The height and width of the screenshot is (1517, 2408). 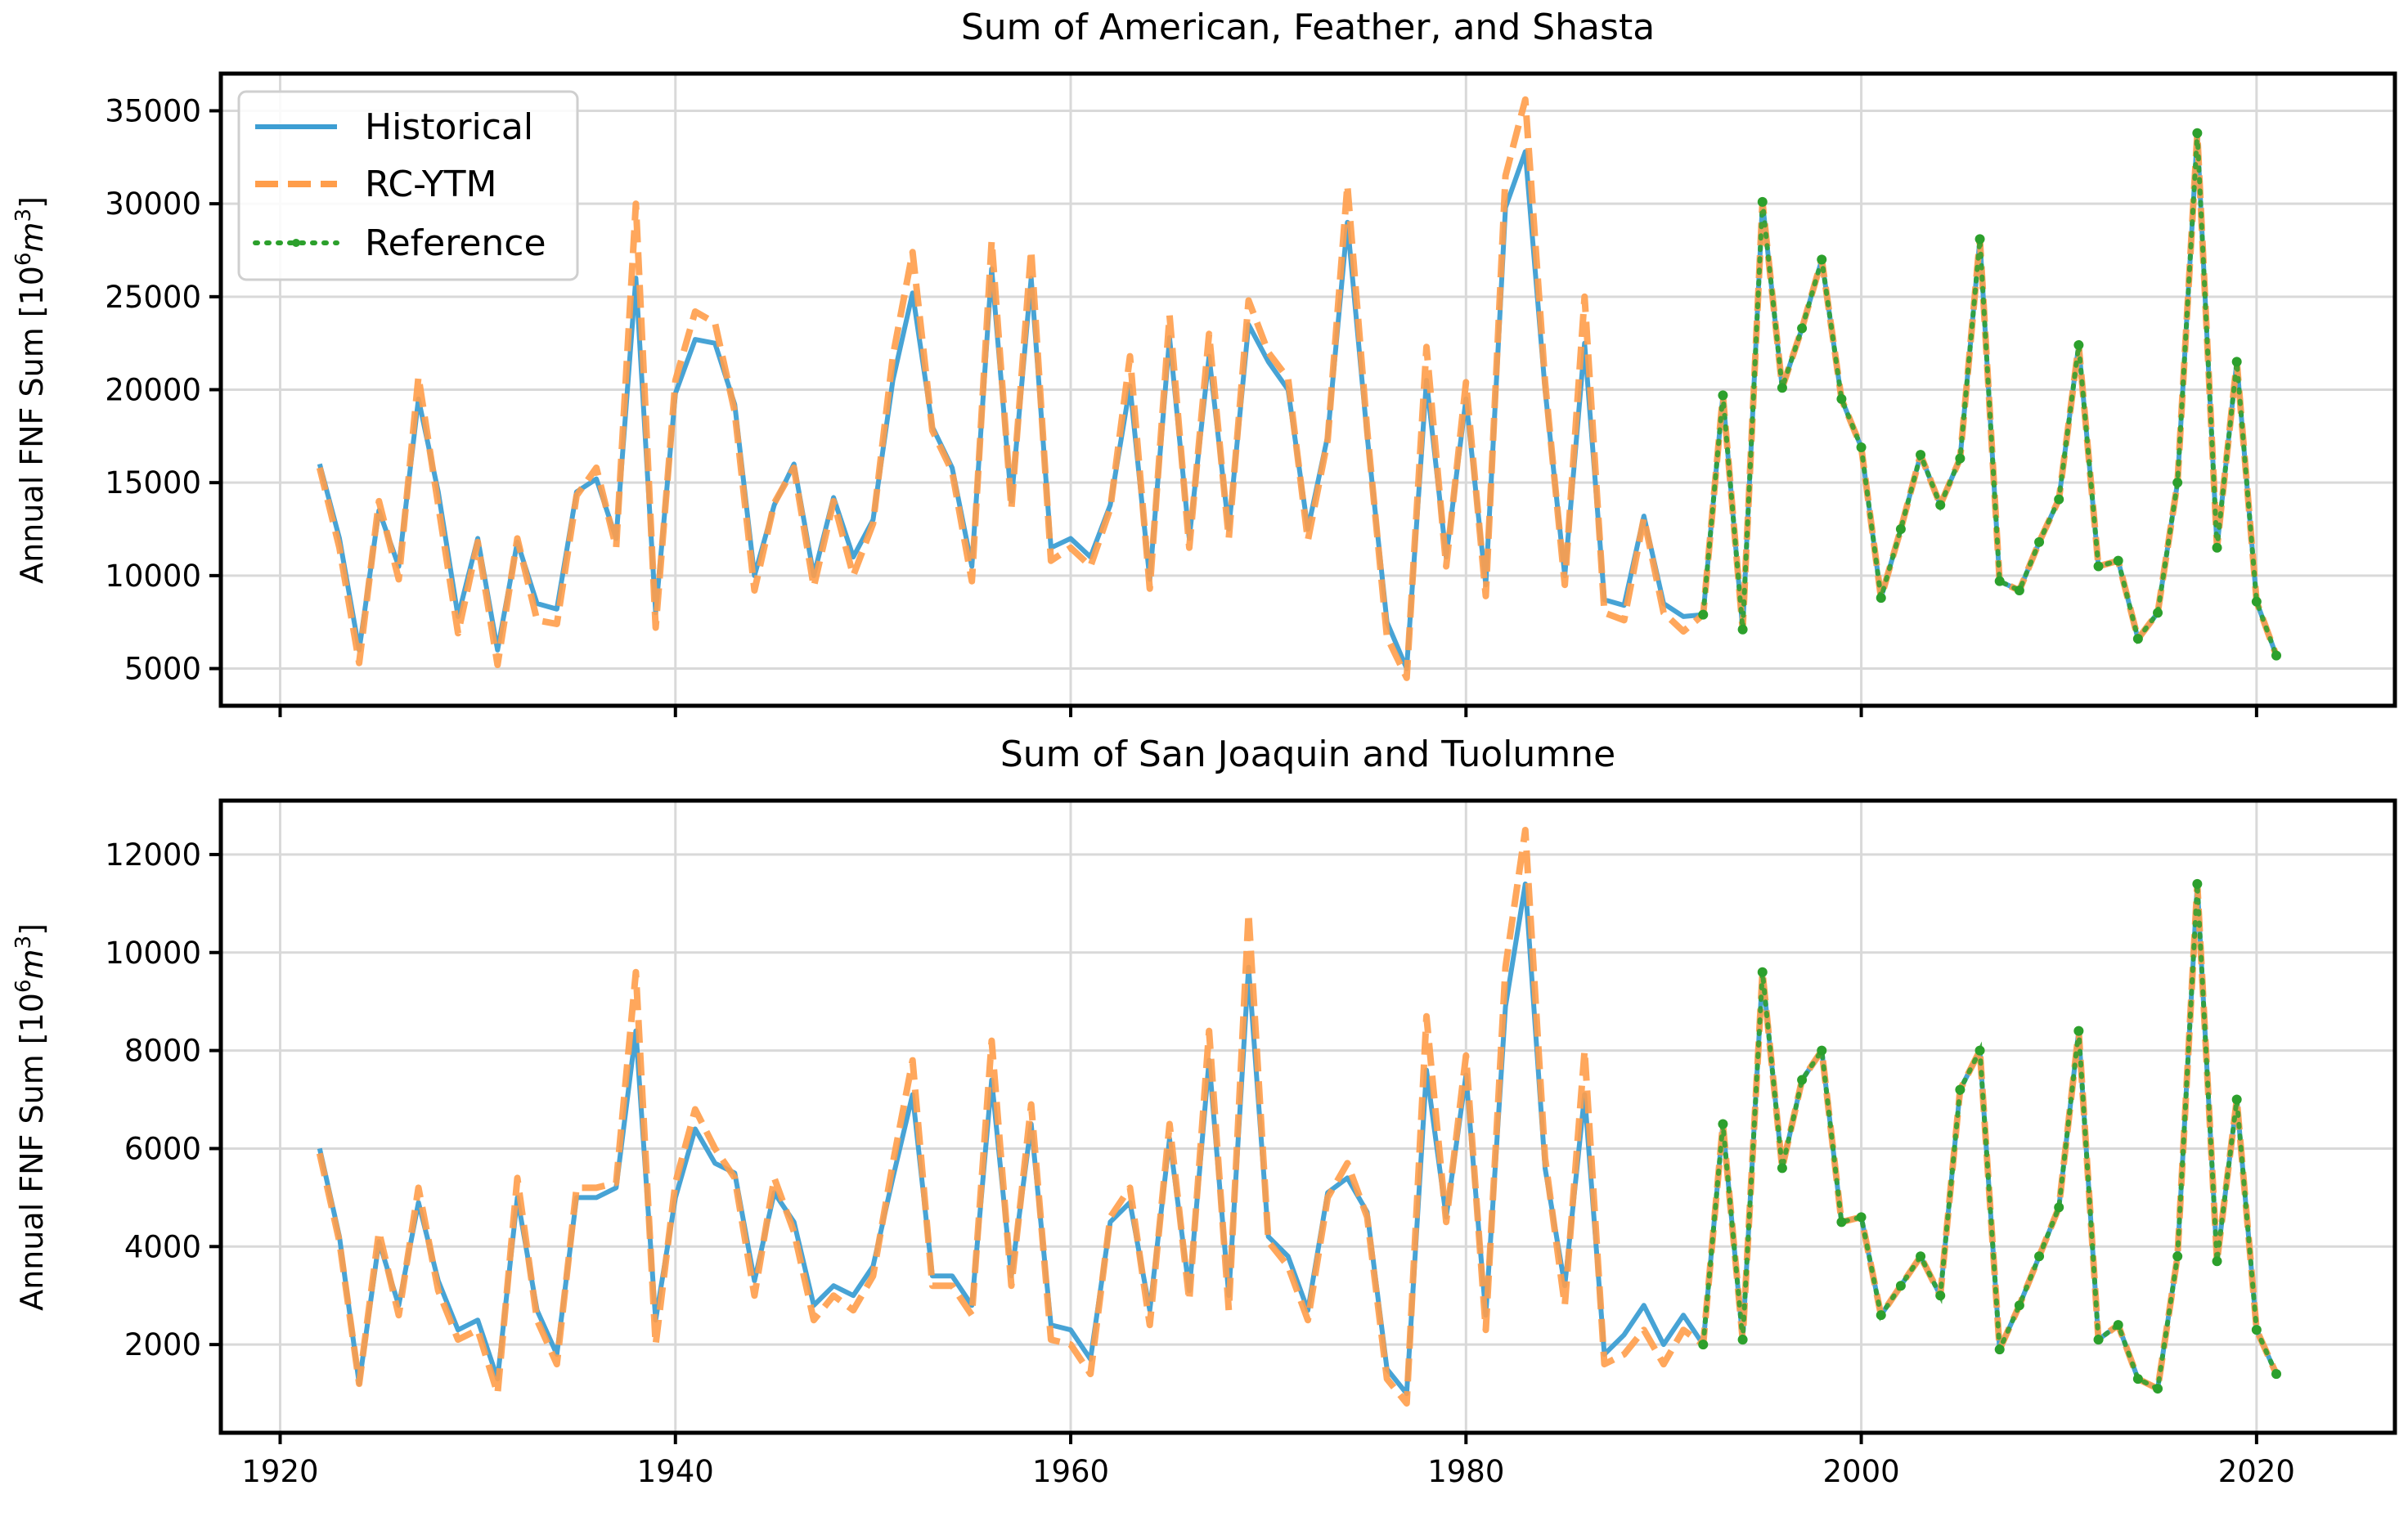 I want to click on x-tick-label: 2000, so click(x=1860, y=1471).